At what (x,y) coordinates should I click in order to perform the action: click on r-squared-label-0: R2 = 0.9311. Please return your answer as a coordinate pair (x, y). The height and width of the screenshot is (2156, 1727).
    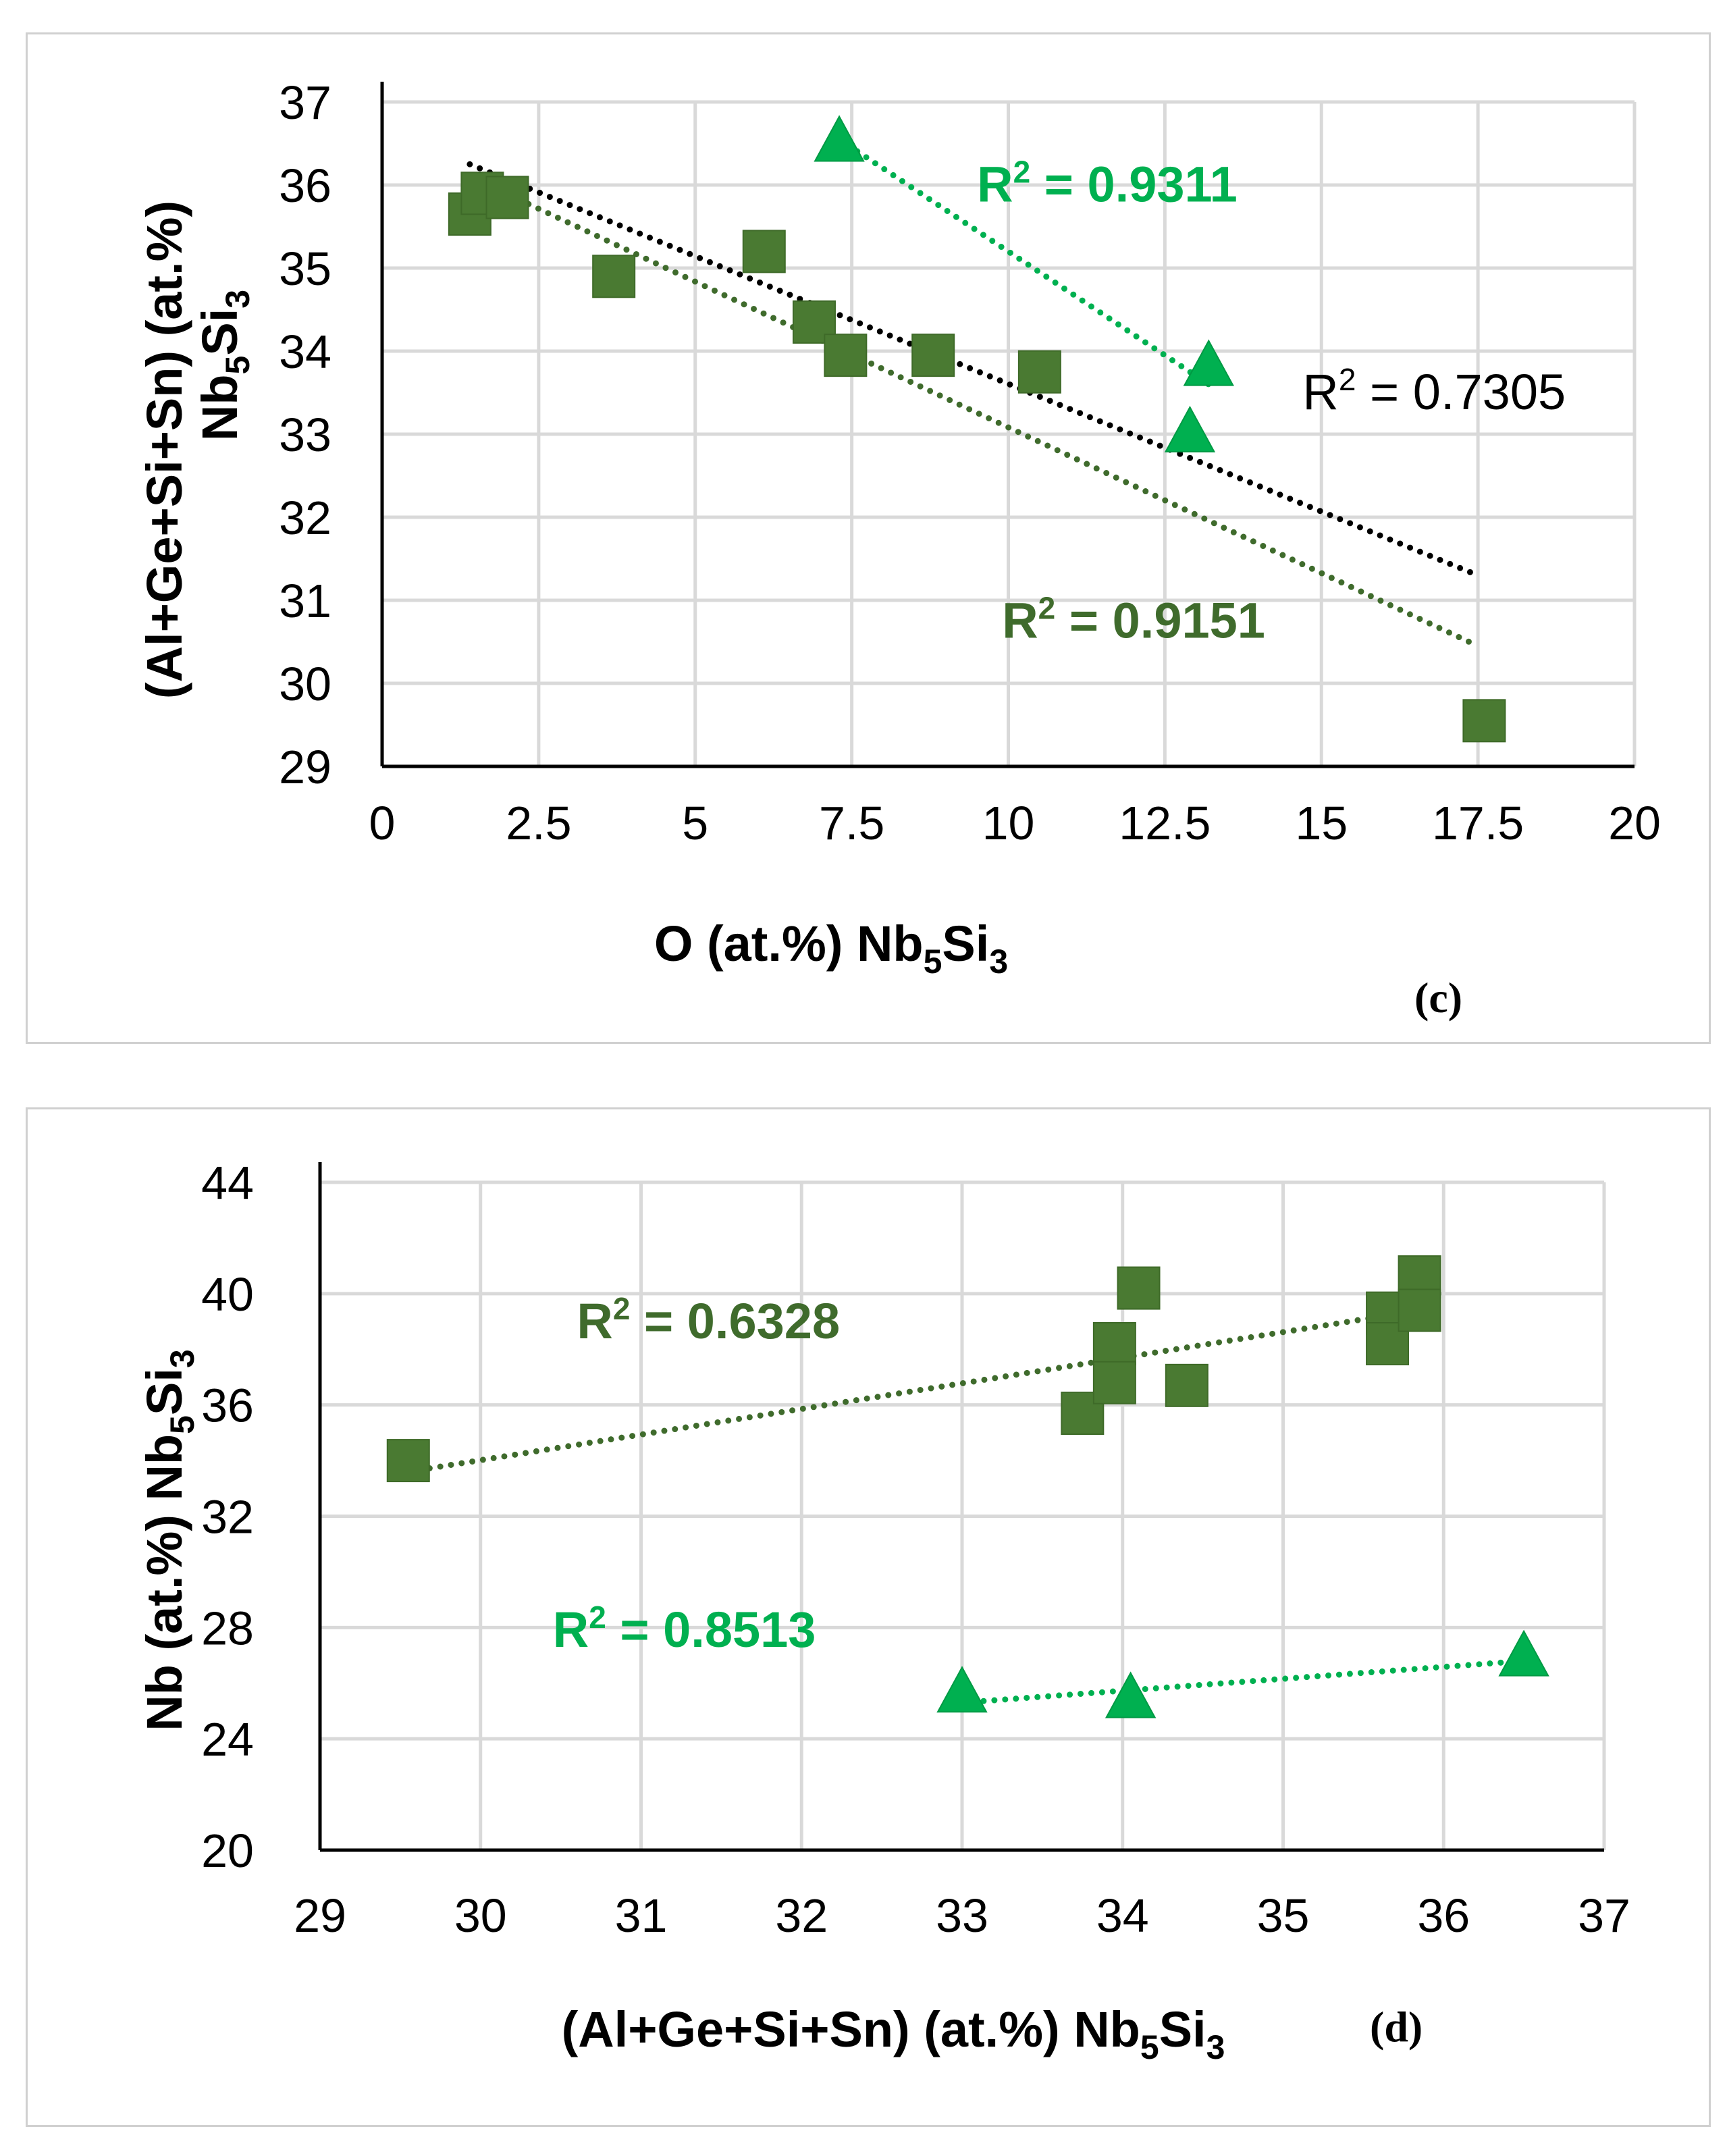
    Looking at the image, I should click on (1107, 184).